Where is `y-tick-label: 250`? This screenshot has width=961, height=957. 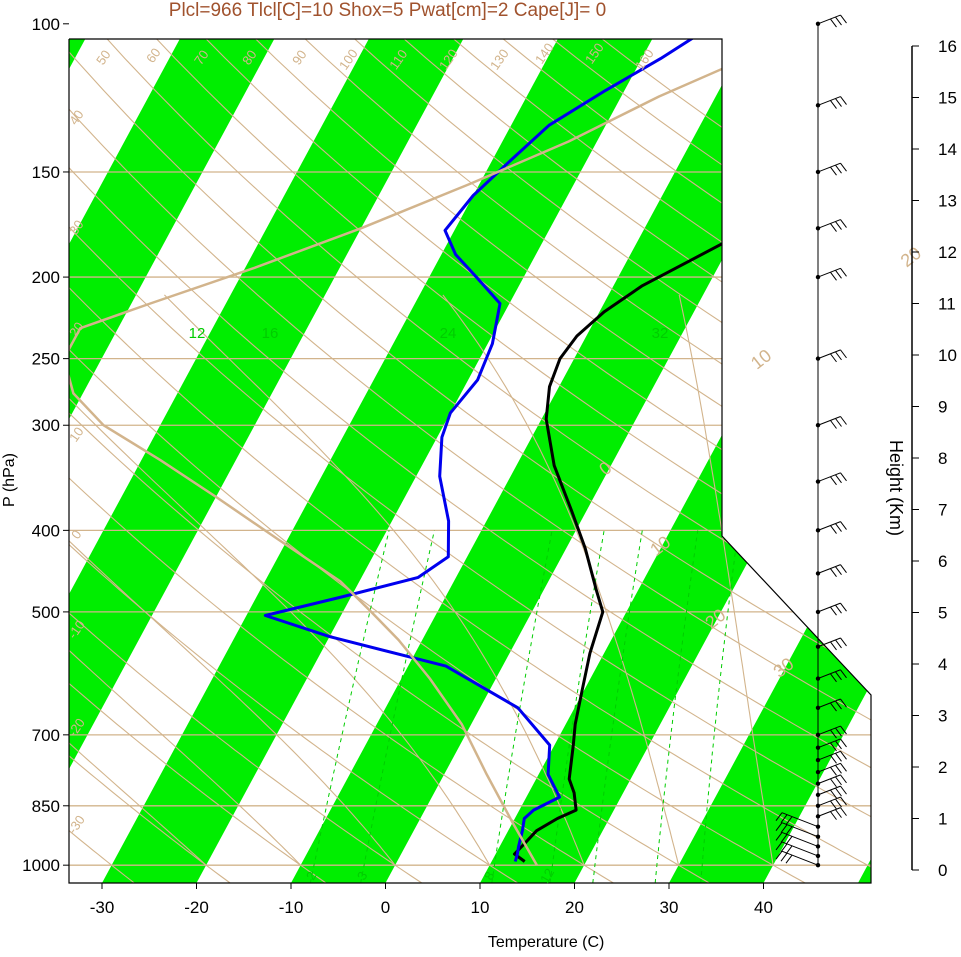
y-tick-label: 250 is located at coordinates (46, 359).